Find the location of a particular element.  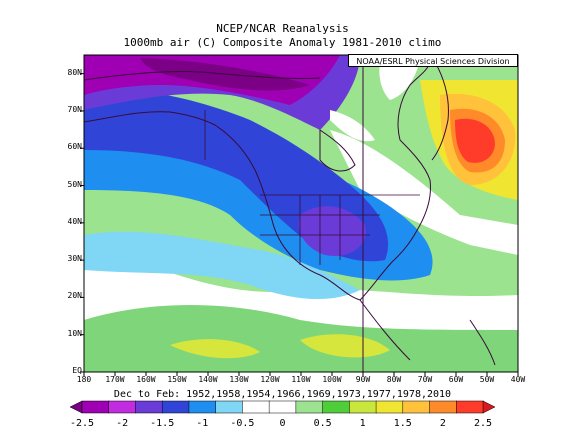

lat-label: 10N is located at coordinates (74, 333).